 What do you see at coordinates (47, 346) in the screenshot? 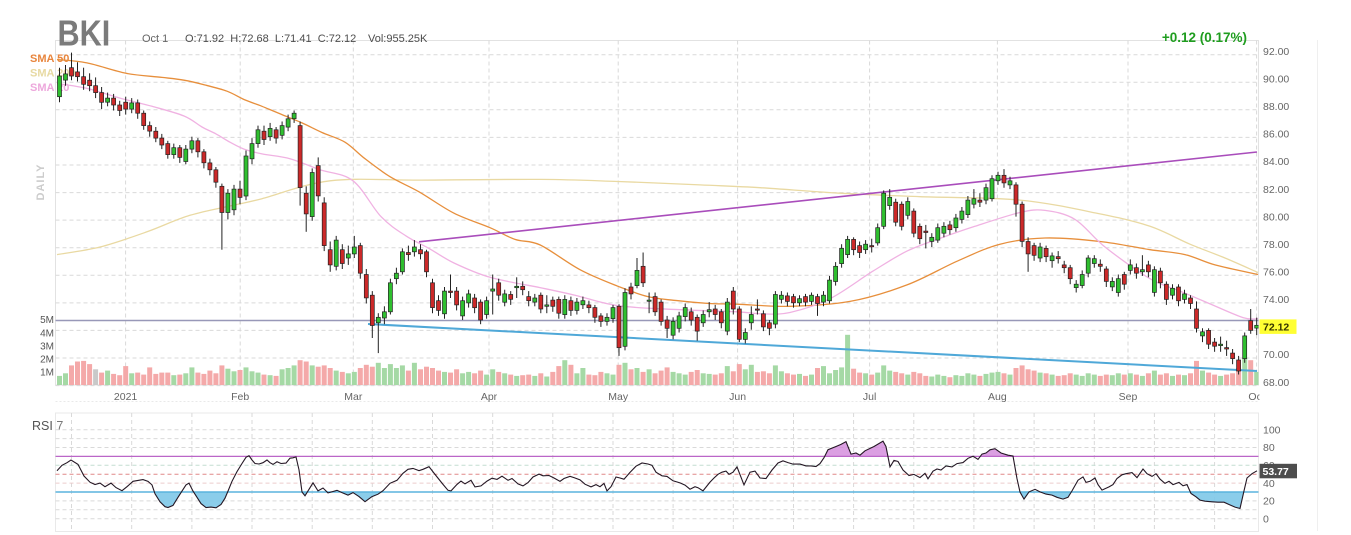
I see `svg-text: 3M` at bounding box center [47, 346].